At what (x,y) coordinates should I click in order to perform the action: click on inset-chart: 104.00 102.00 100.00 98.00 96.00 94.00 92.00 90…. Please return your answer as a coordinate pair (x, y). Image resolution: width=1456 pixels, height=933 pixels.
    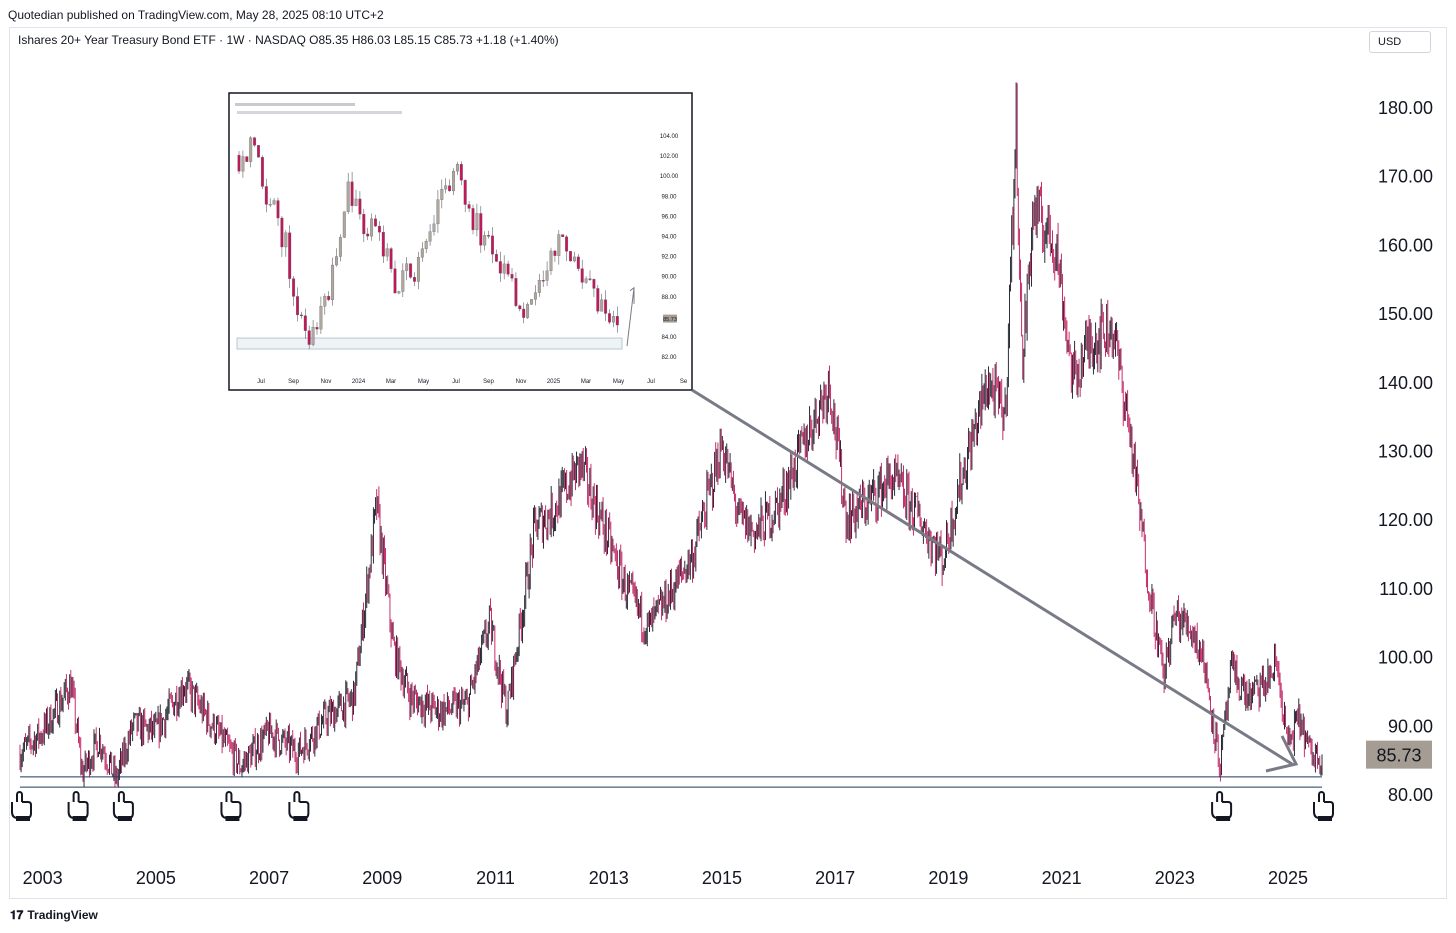
    Looking at the image, I should click on (460, 241).